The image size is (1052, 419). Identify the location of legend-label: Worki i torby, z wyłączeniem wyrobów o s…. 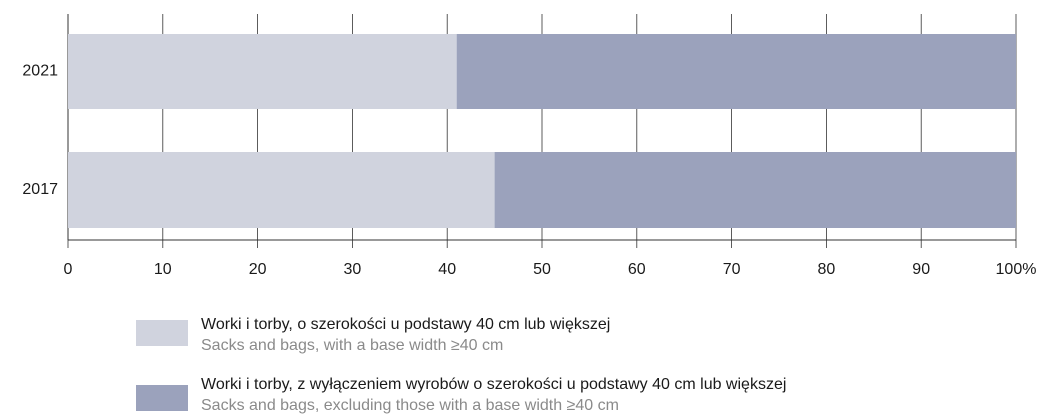
(493, 384).